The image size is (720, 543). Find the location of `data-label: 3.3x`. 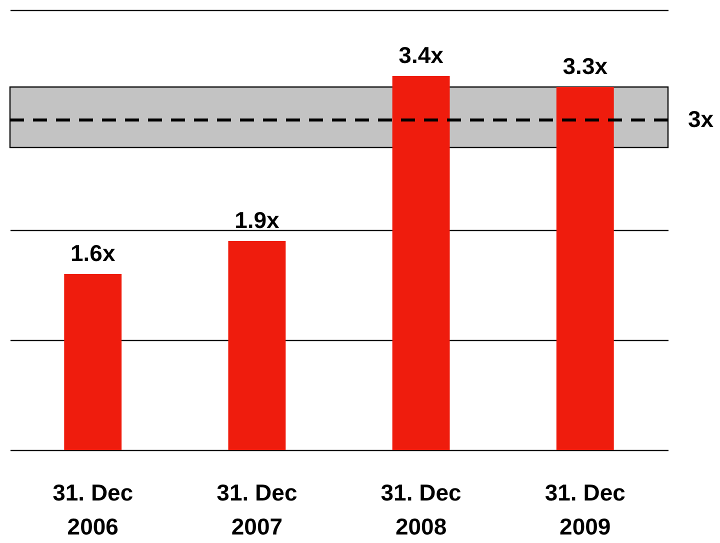

data-label: 3.3x is located at coordinates (585, 66).